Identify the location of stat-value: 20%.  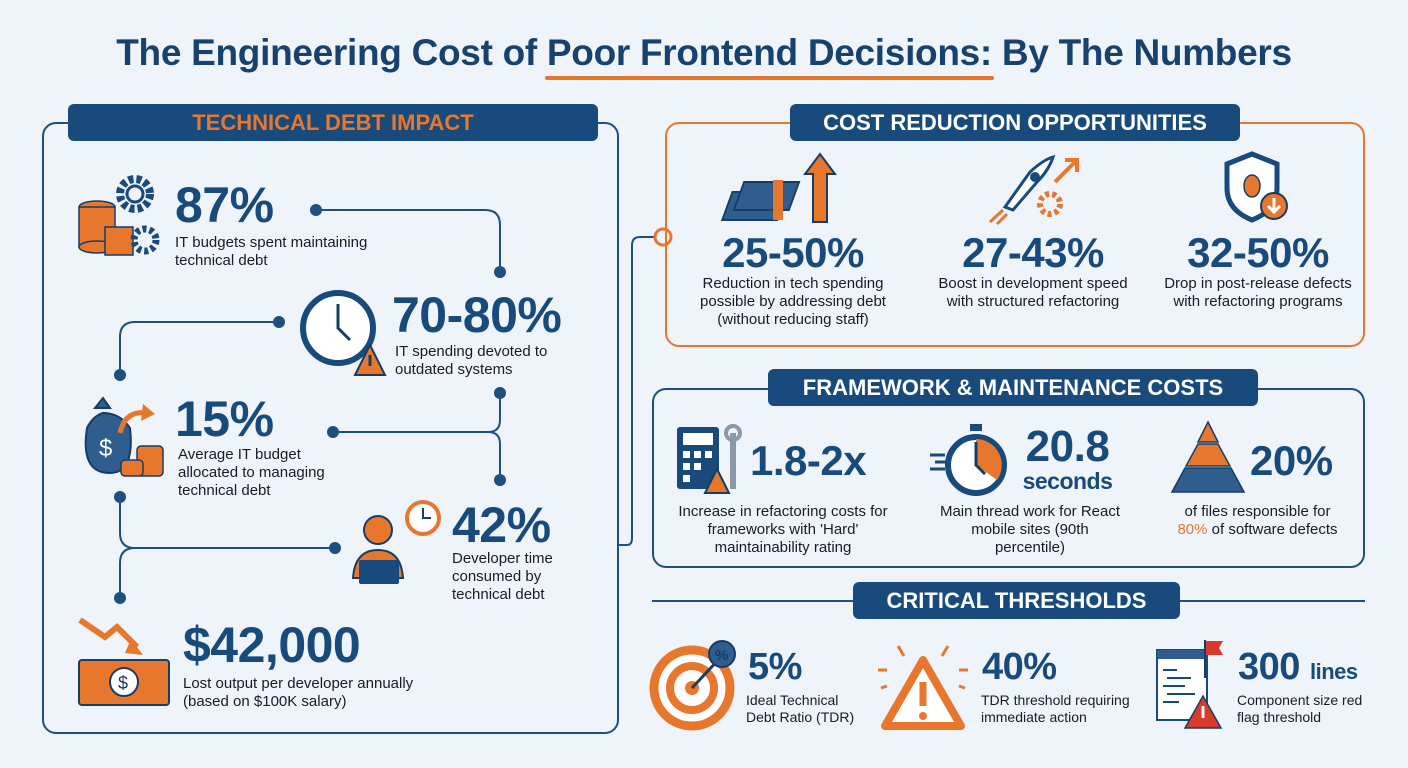
(1291, 460).